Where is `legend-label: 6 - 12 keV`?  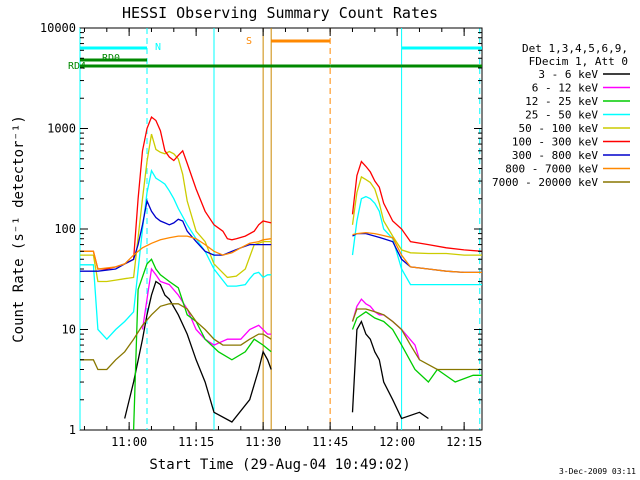
legend-label: 6 - 12 keV is located at coordinates (565, 88).